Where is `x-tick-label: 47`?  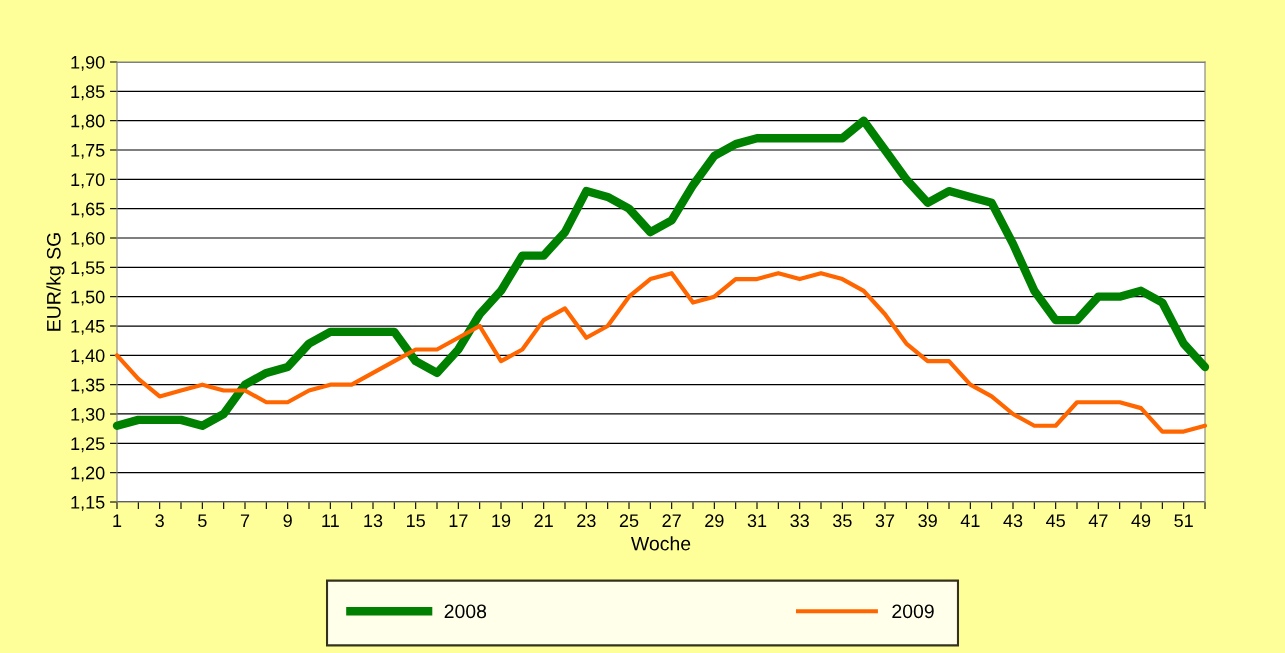
x-tick-label: 47 is located at coordinates (1098, 520).